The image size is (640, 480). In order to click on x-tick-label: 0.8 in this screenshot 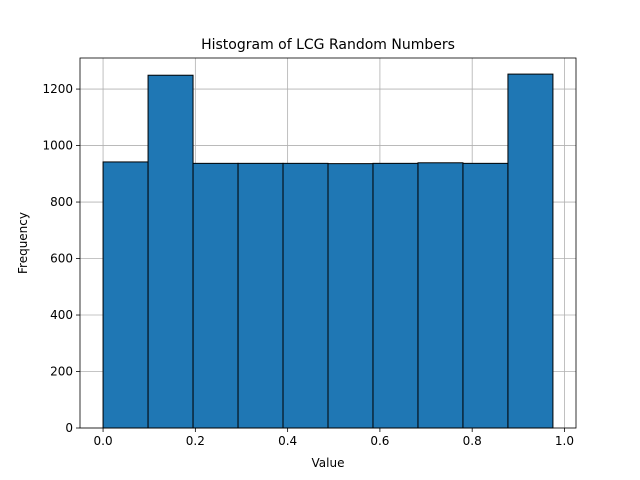, I will do `click(472, 441)`.